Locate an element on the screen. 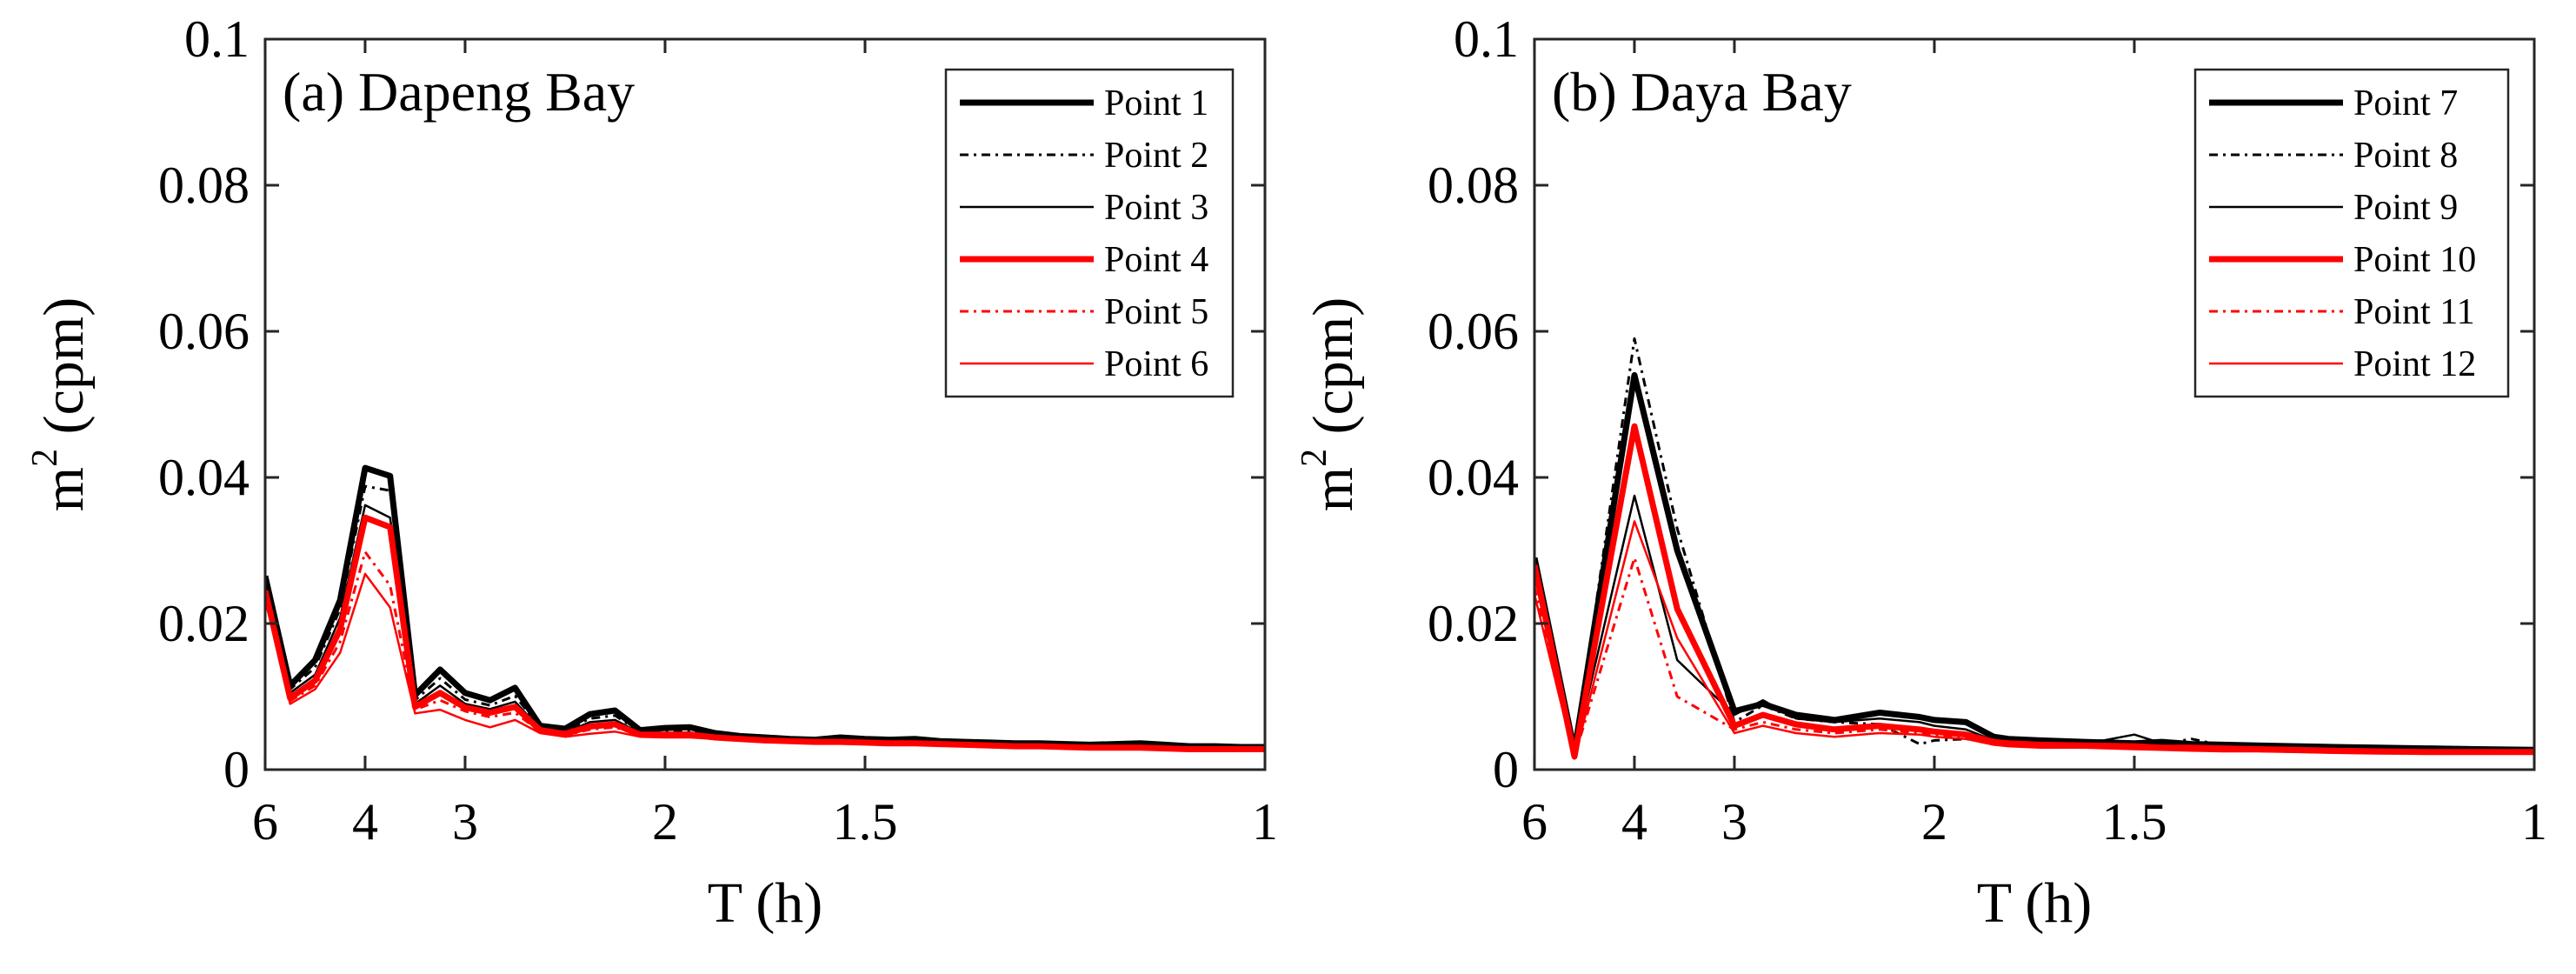 This screenshot has height=974, width=2576. legend-label: Point 1 is located at coordinates (1156, 103).